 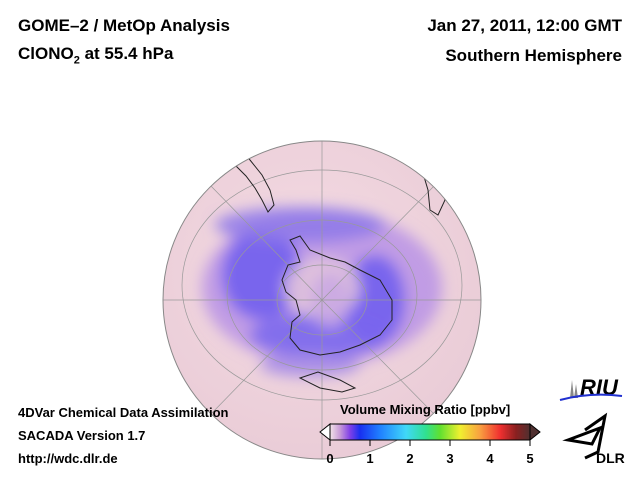 What do you see at coordinates (490, 458) in the screenshot?
I see `colorbar-tick-label: 4` at bounding box center [490, 458].